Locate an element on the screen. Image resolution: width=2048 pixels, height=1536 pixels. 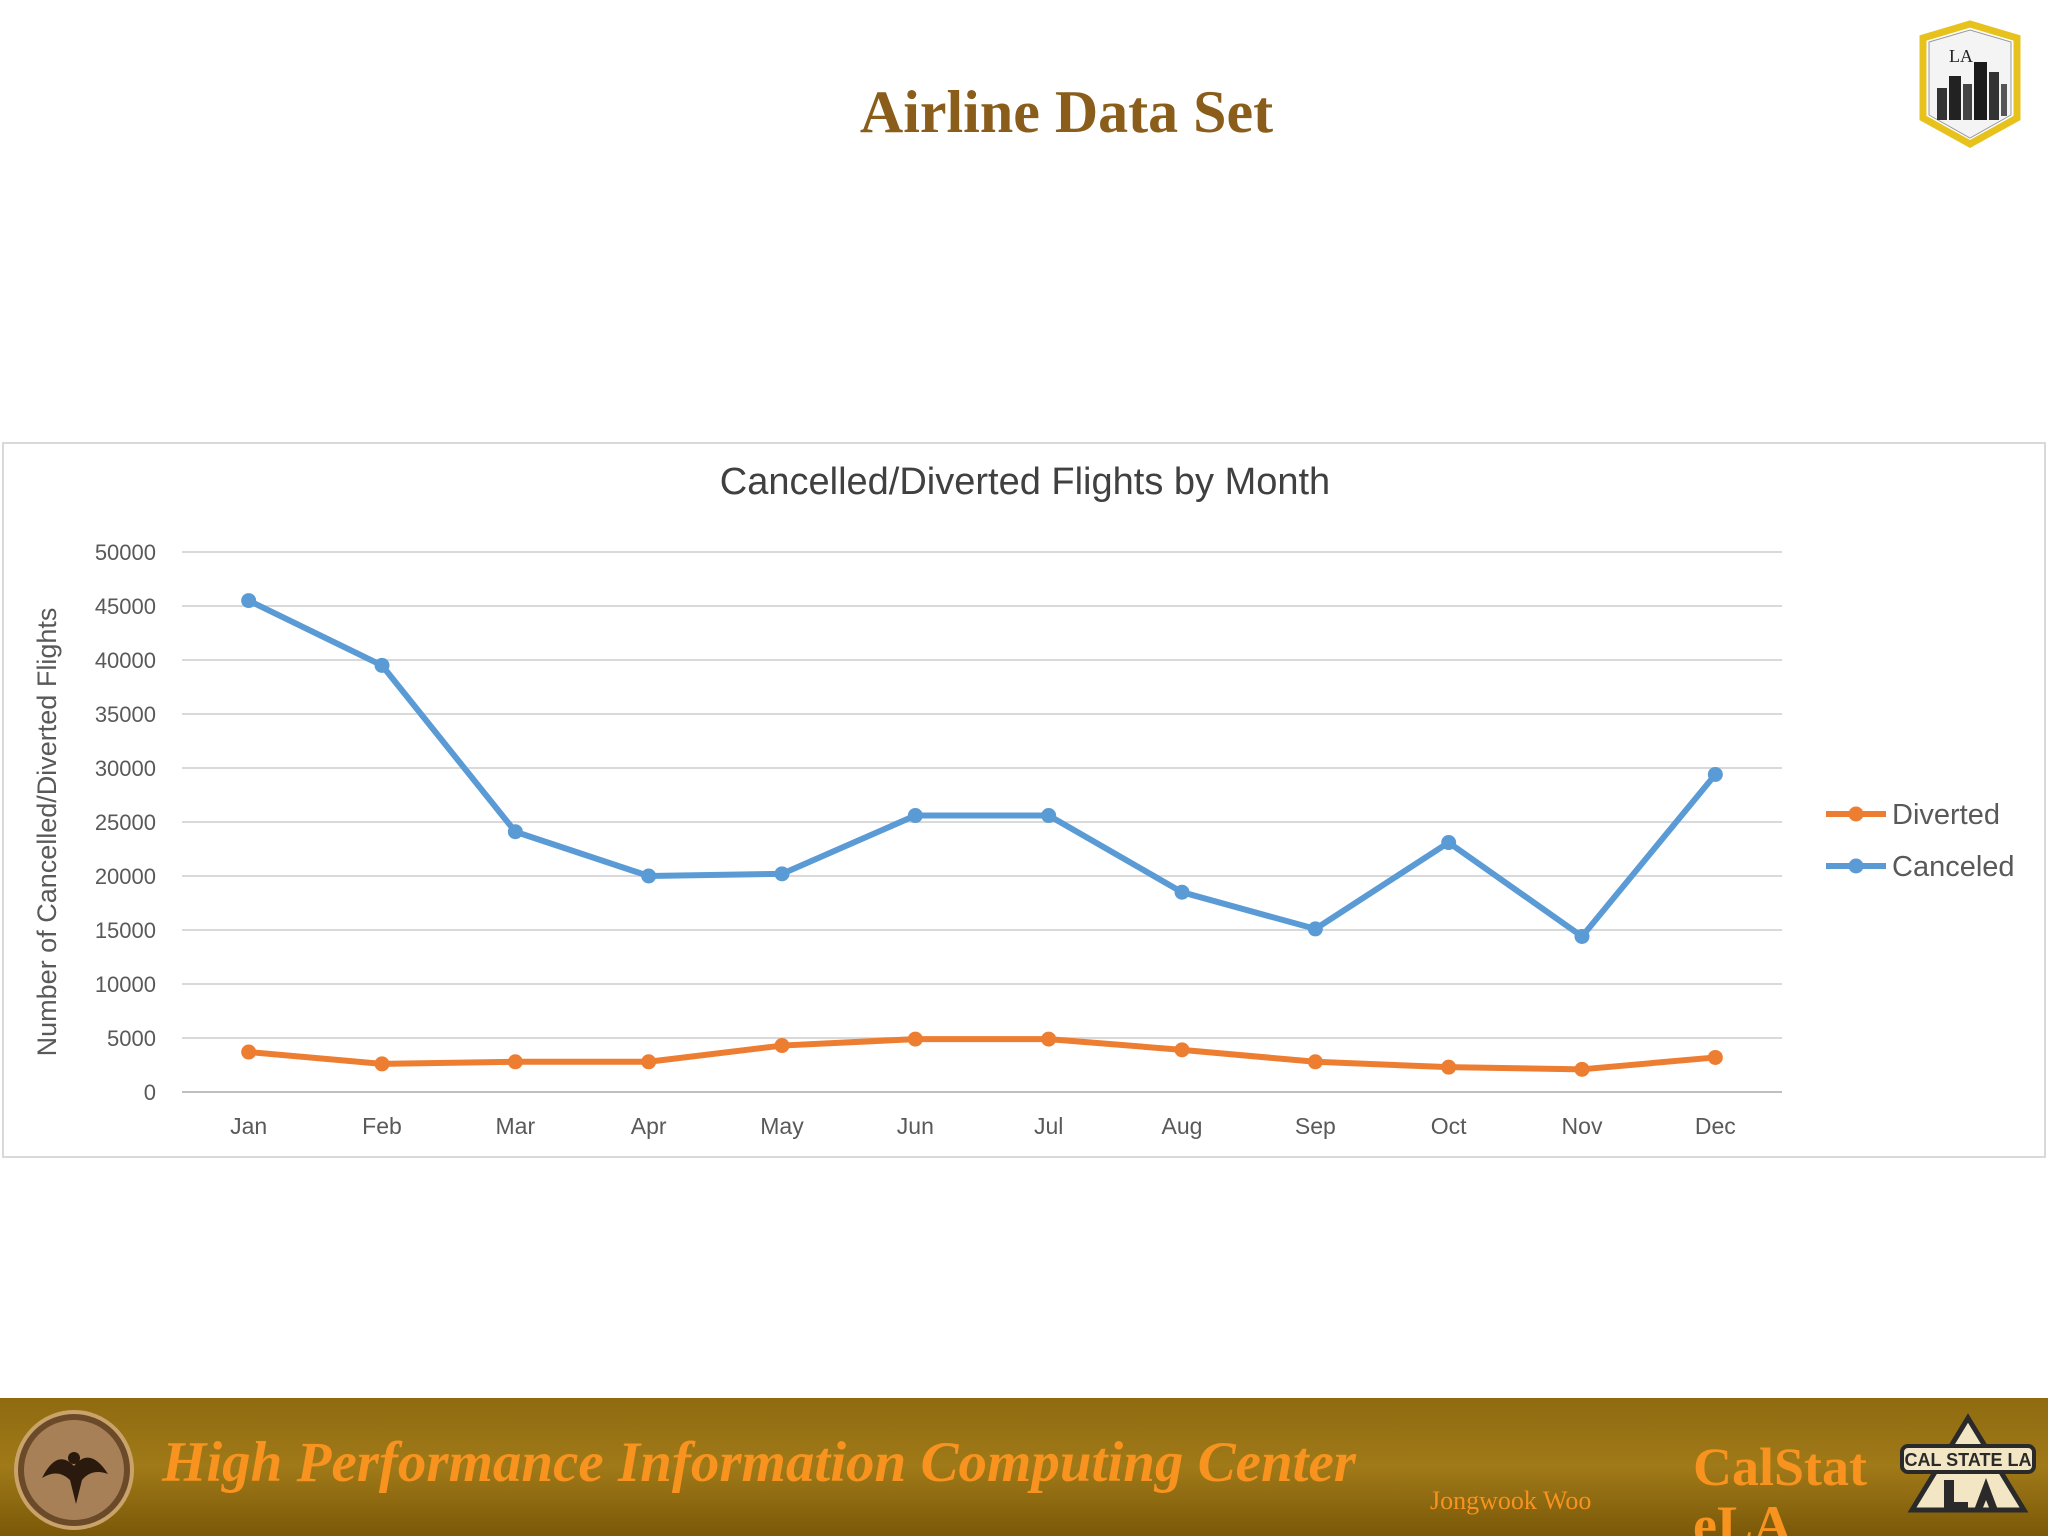
badge-text: LA is located at coordinates (1961, 56).